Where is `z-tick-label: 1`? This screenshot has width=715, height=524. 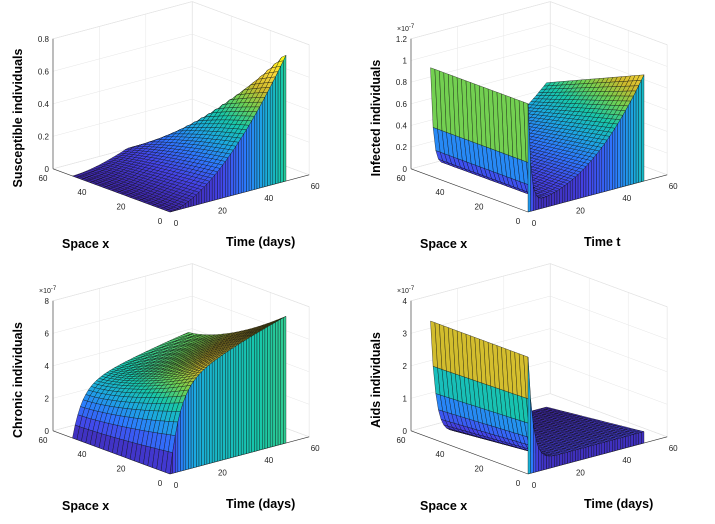 z-tick-label: 1 is located at coordinates (405, 398).